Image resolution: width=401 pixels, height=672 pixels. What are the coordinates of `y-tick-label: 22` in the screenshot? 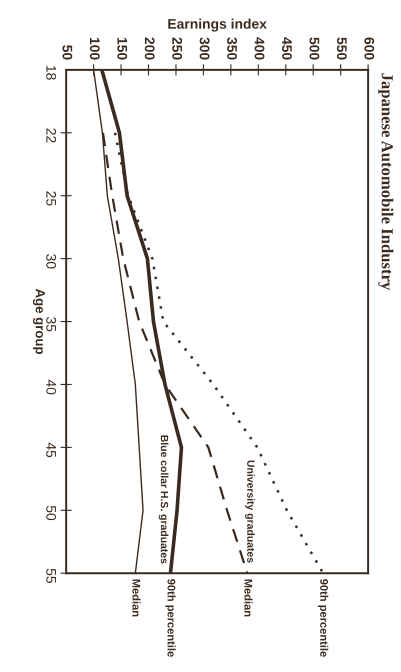 It's located at (51, 135).